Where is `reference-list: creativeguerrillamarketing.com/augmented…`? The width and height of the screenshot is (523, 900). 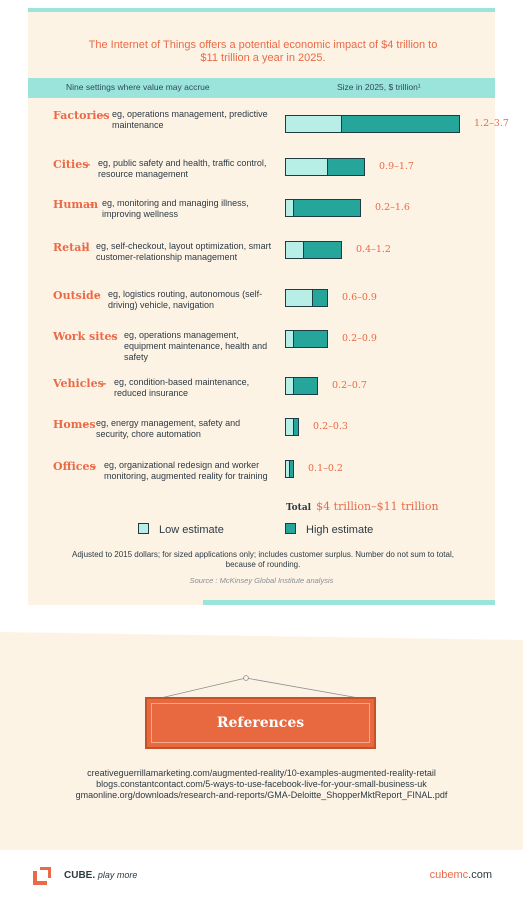 reference-list: creativeguerrillamarketing.com/augmented… is located at coordinates (261, 784).